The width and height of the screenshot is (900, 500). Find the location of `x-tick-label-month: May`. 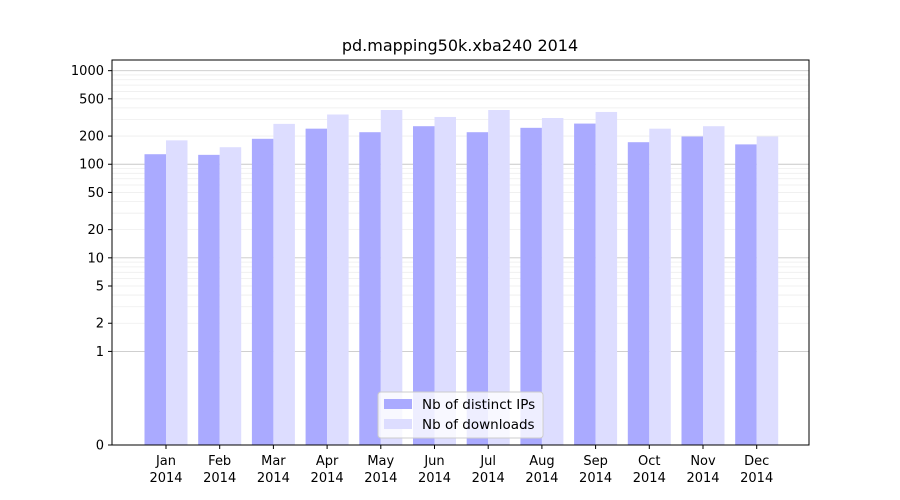

x-tick-label-month: May is located at coordinates (380, 461).